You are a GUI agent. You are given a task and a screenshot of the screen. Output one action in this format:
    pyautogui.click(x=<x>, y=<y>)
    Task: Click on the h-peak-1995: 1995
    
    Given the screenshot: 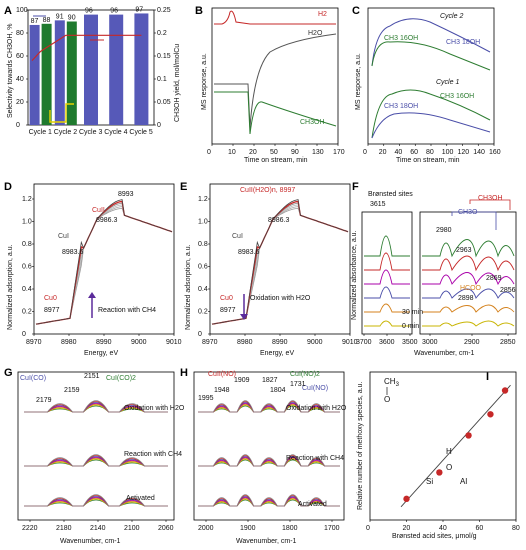 What is the action you would take?
    pyautogui.click(x=206, y=398)
    